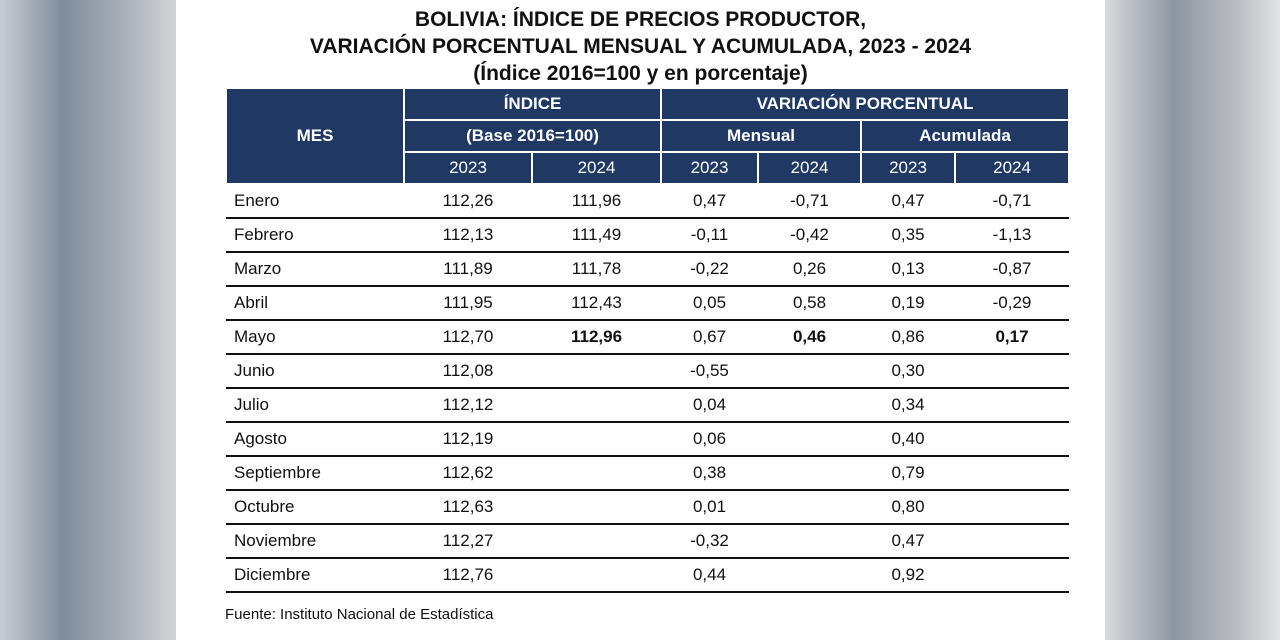 The height and width of the screenshot is (640, 1280). I want to click on cell-mes: Marzo, so click(315, 269).